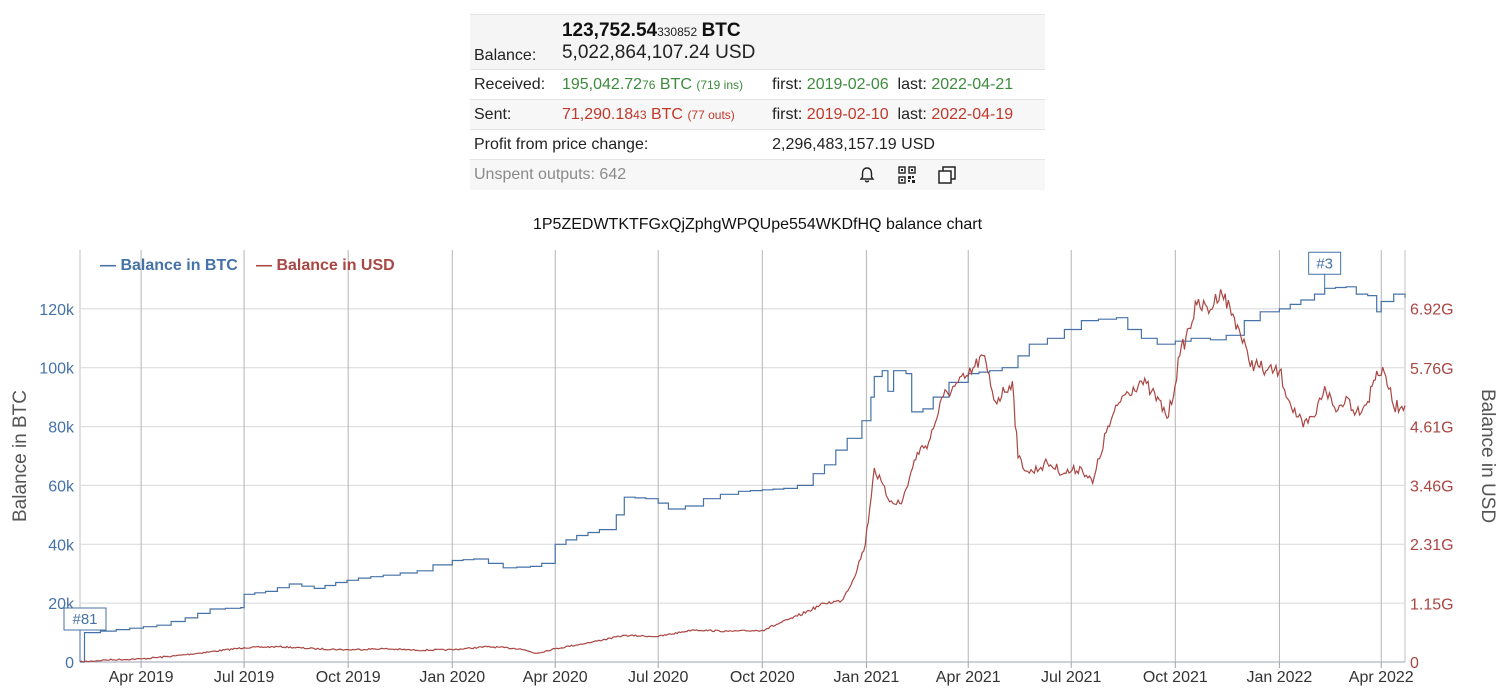  Describe the element at coordinates (20, 456) in the screenshot. I see `y-left-axis-title: Balance in BTC` at that location.